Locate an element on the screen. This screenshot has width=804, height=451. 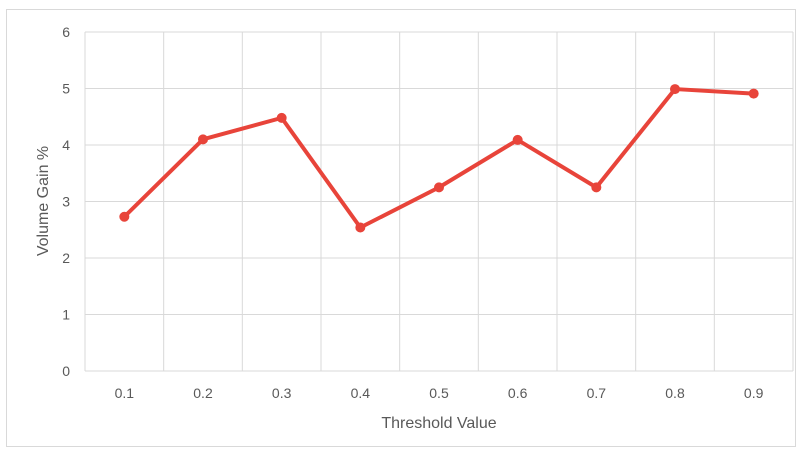
x-tick-label: 0.3 is located at coordinates (282, 393).